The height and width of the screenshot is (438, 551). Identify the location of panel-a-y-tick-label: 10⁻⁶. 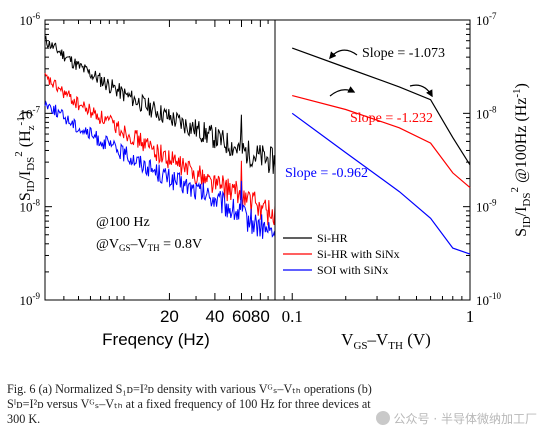
(30, 19).